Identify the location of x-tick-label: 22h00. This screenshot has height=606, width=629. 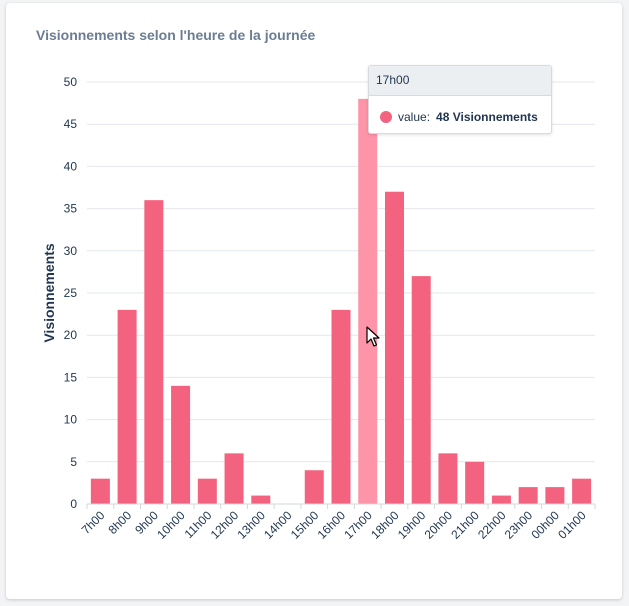
(492, 525).